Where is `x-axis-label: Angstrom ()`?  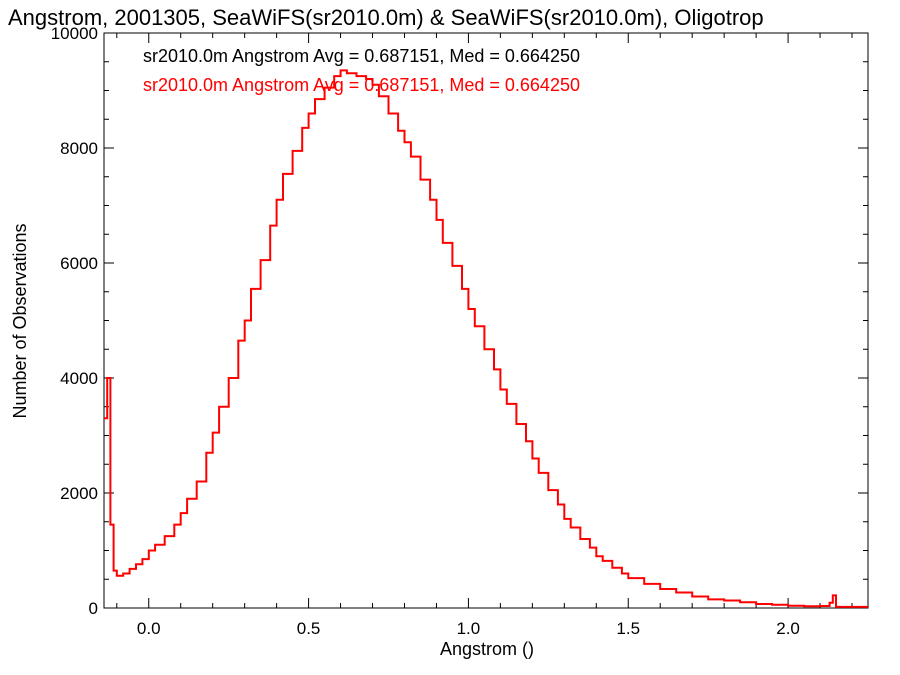 x-axis-label: Angstrom () is located at coordinates (487, 649).